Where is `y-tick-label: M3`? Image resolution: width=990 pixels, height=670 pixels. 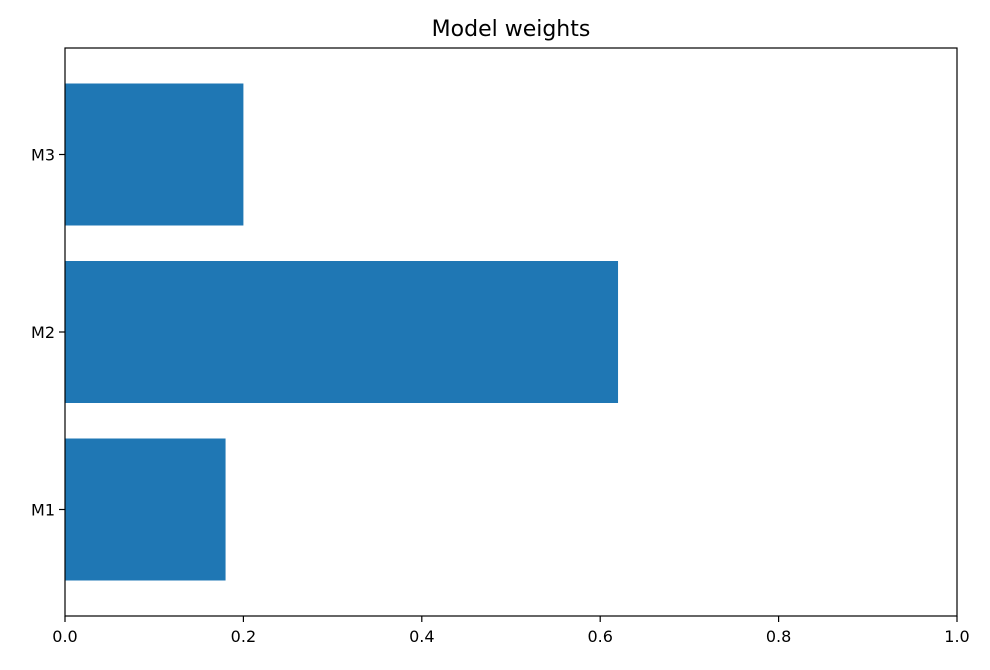
y-tick-label: M3 is located at coordinates (43, 155).